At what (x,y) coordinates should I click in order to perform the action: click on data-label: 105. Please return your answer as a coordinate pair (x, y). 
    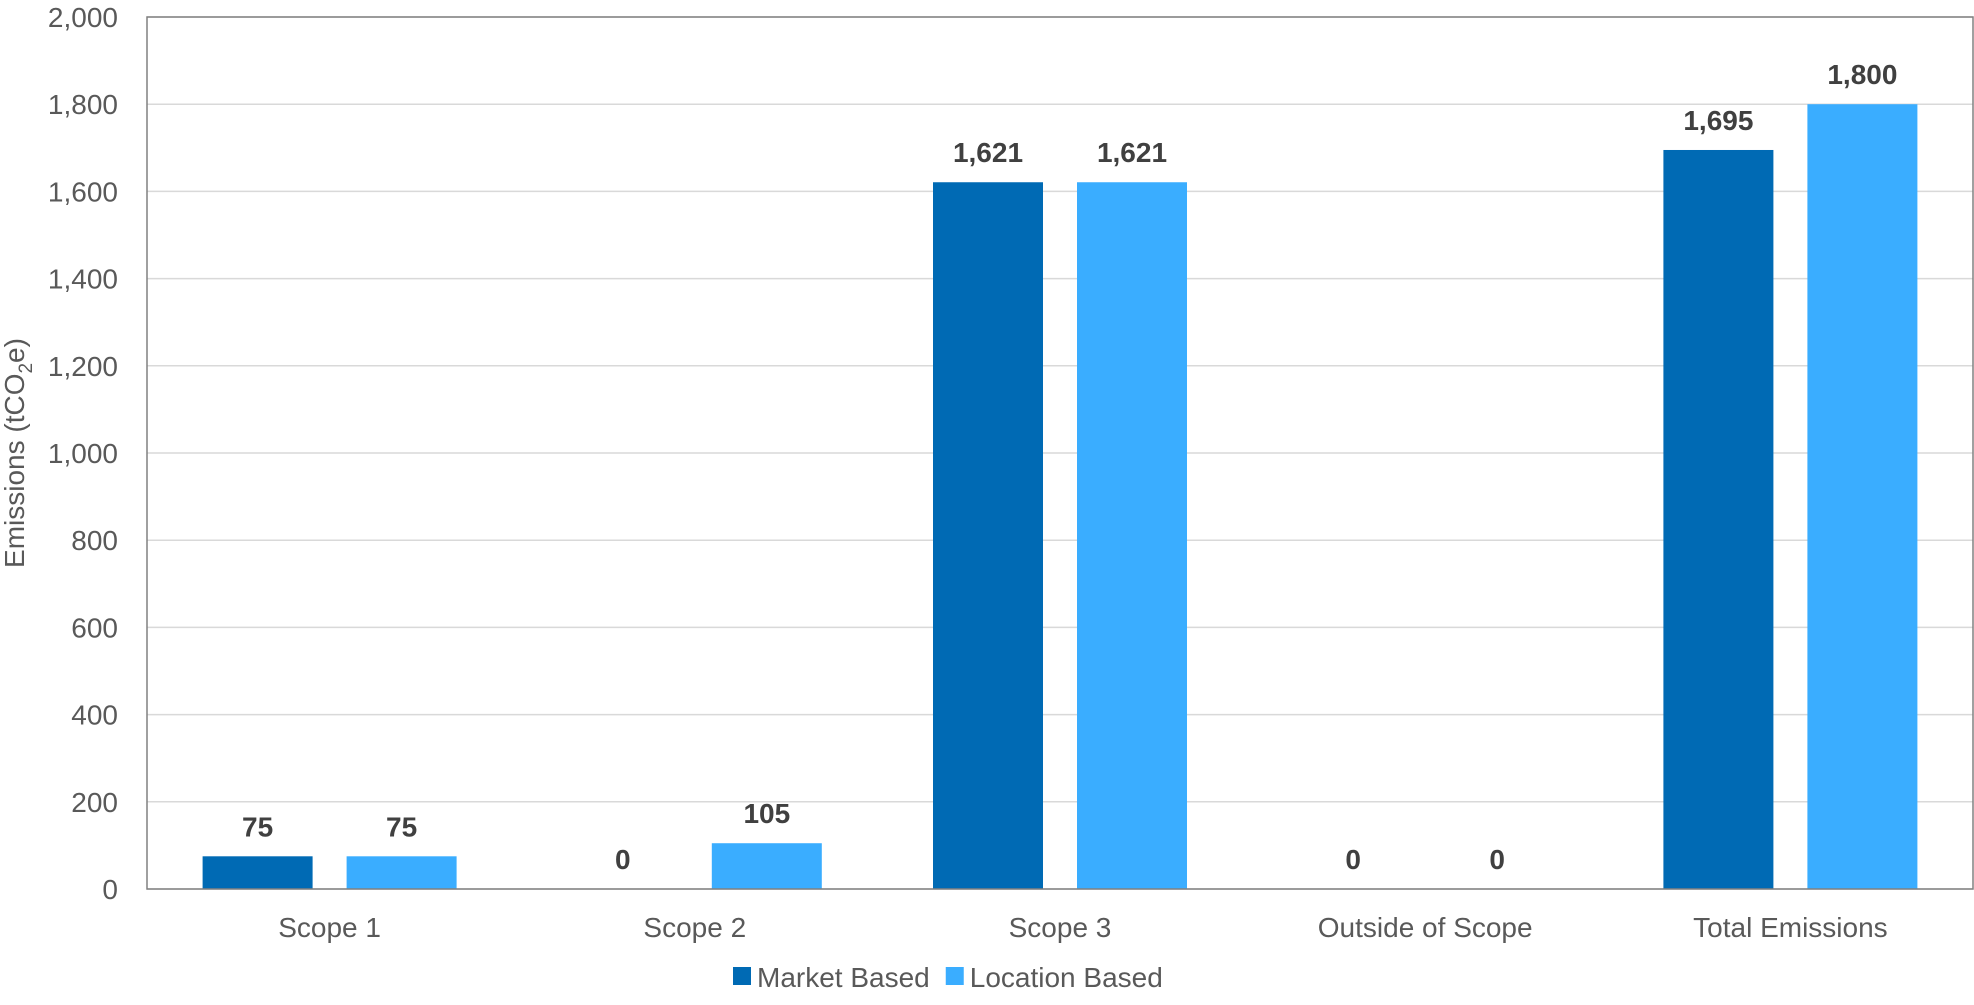
    Looking at the image, I should click on (766, 813).